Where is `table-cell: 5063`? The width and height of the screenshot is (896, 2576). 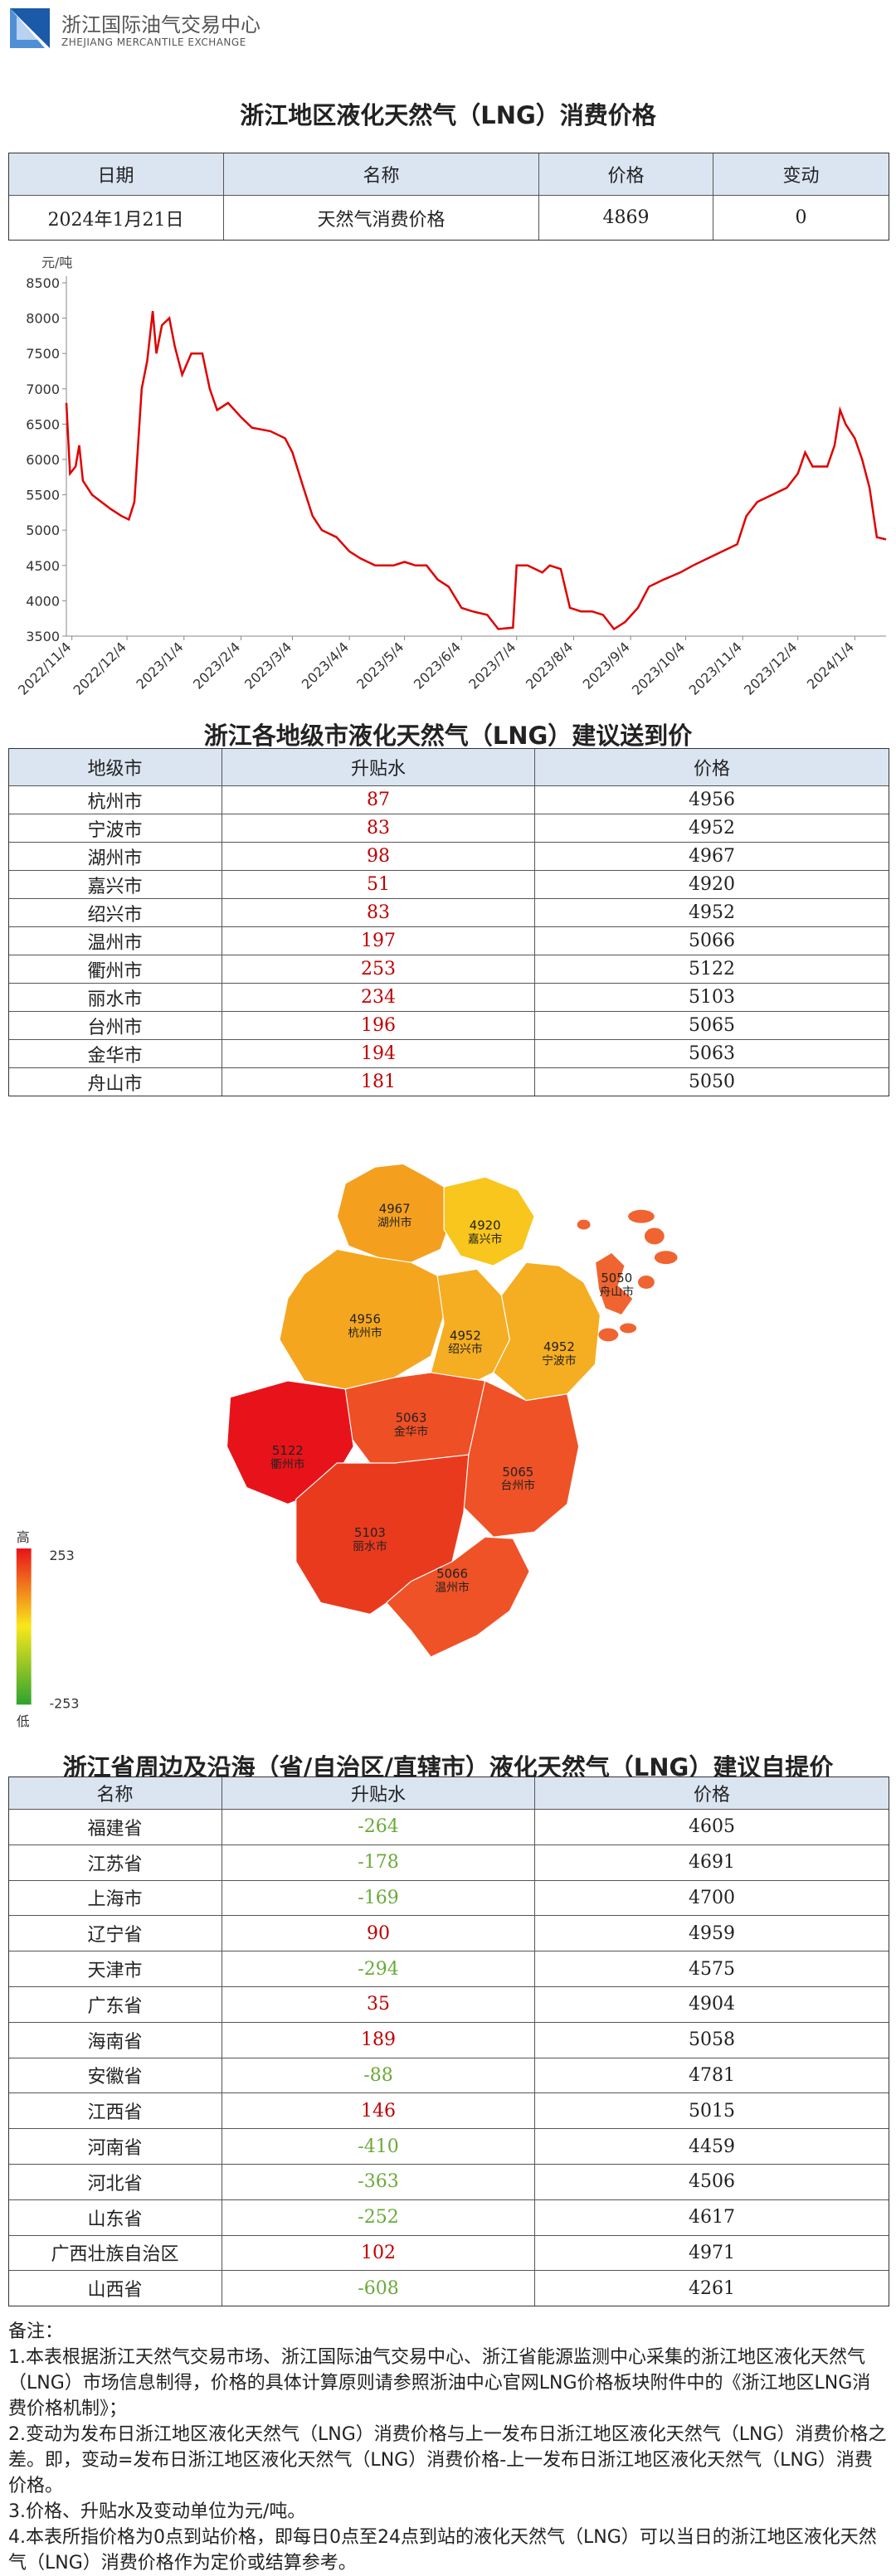
table-cell: 5063 is located at coordinates (712, 1054).